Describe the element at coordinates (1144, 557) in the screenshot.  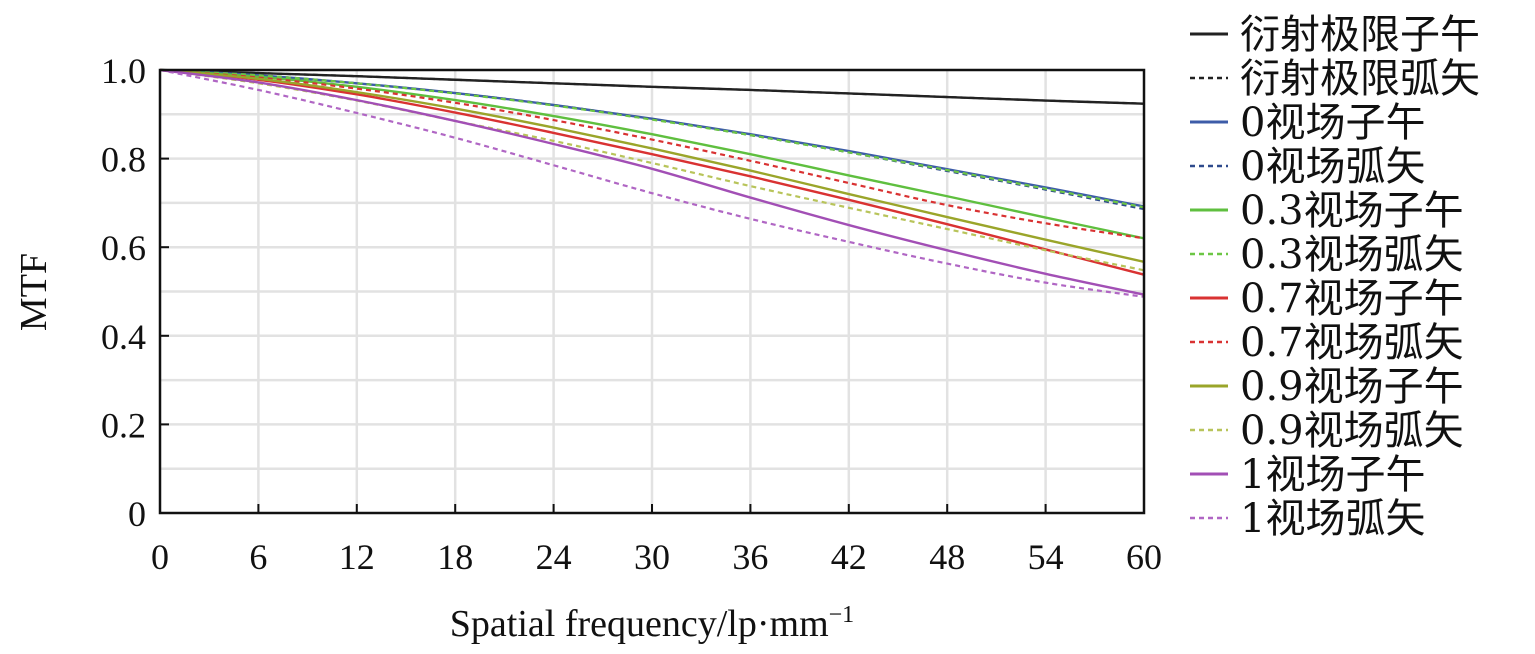
I see `x-tick-label: 60` at that location.